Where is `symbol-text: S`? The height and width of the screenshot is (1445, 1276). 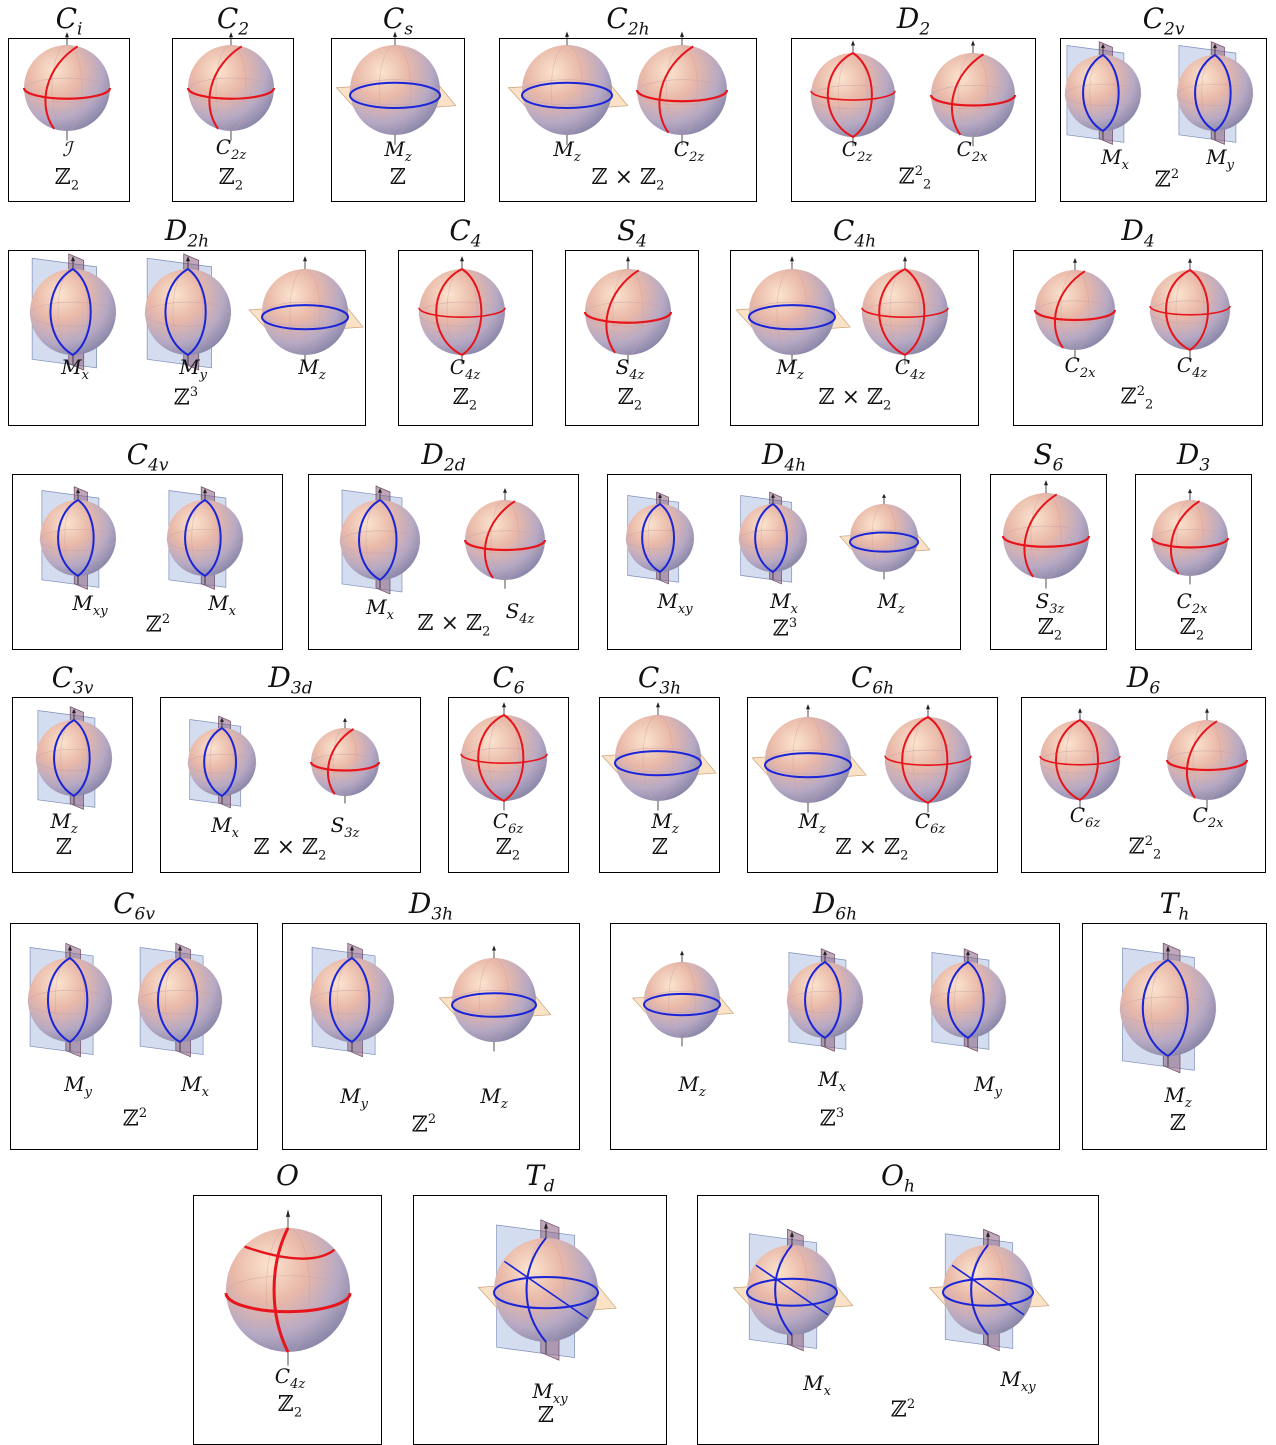
symbol-text: S is located at coordinates (1043, 454).